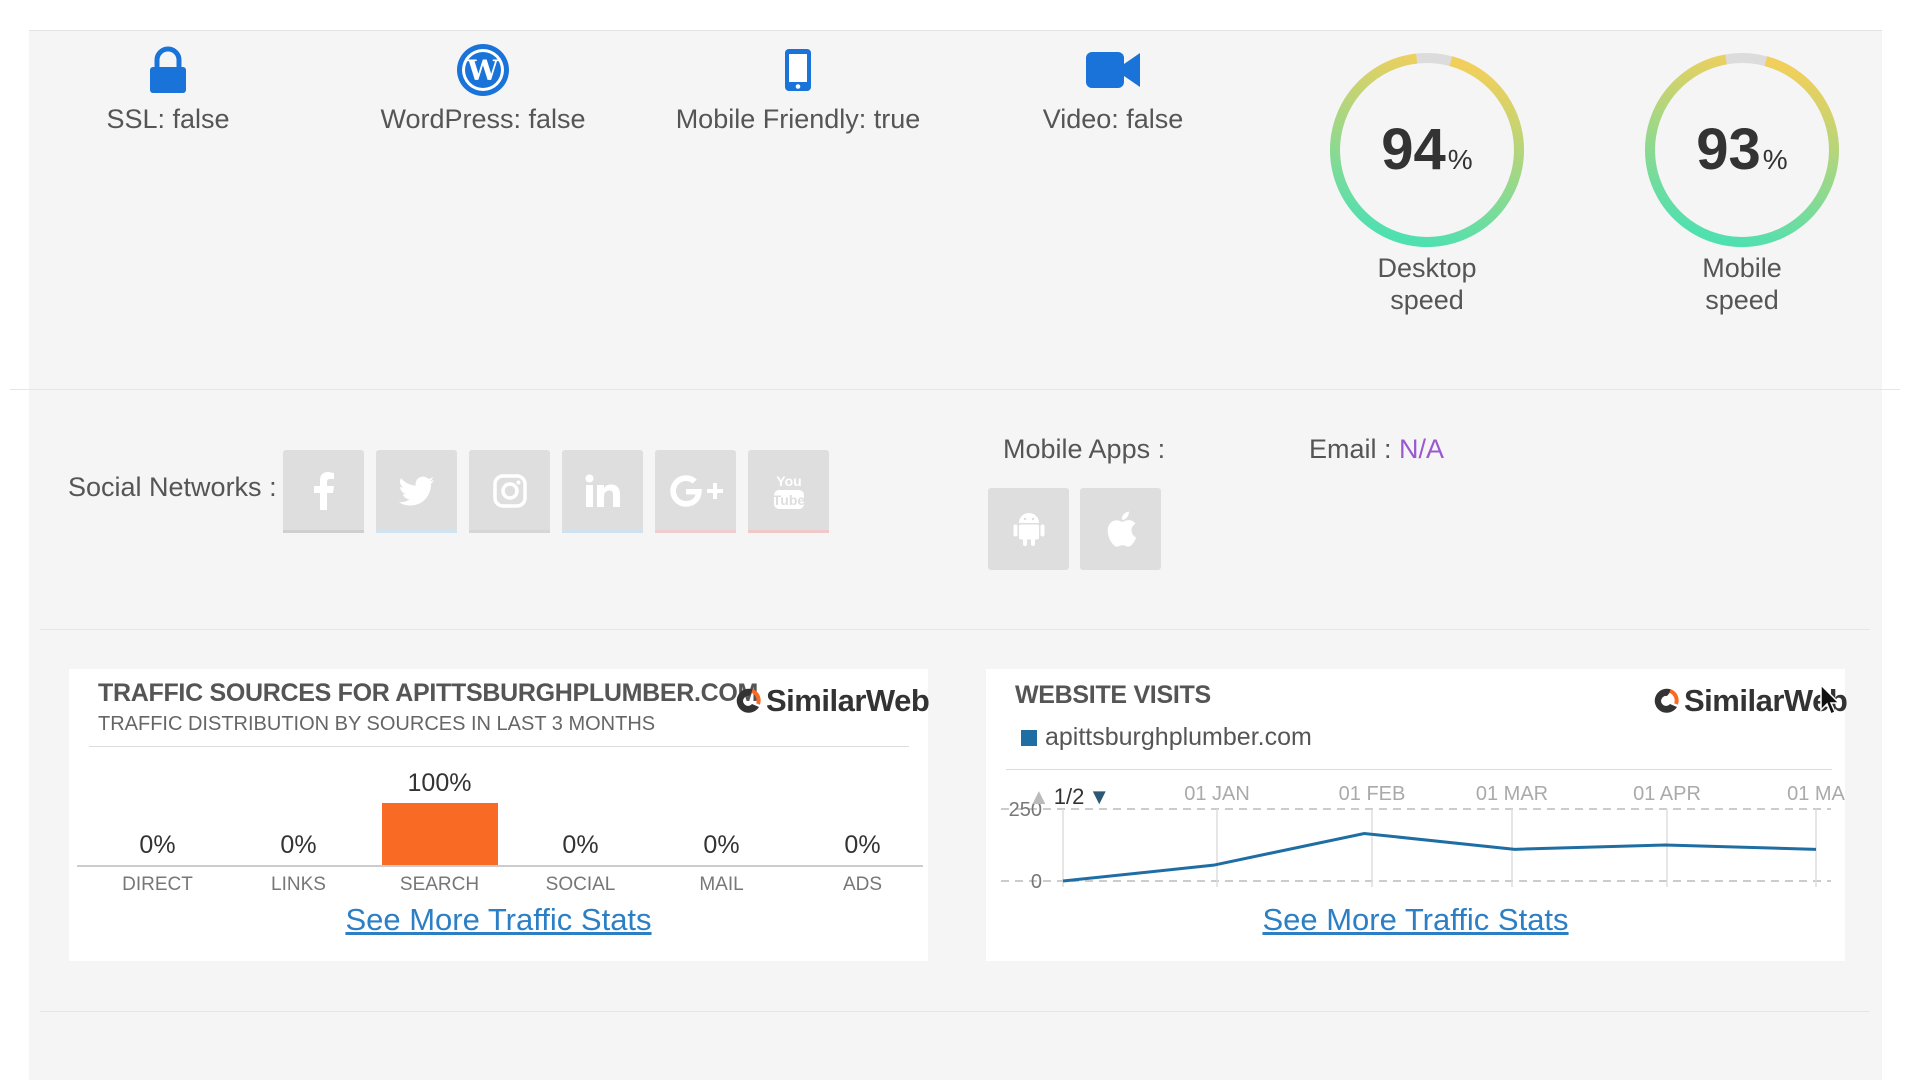 The height and width of the screenshot is (1080, 1920). Describe the element at coordinates (500, 866) in the screenshot. I see `bar-chart-axis` at that location.